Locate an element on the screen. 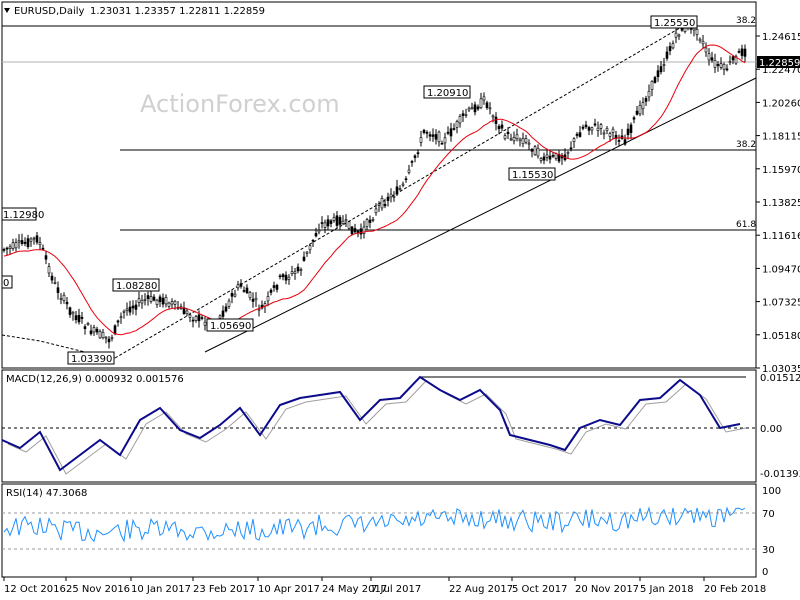 The image size is (800, 600). level-box-1.25550: 1.25550 is located at coordinates (674, 22).